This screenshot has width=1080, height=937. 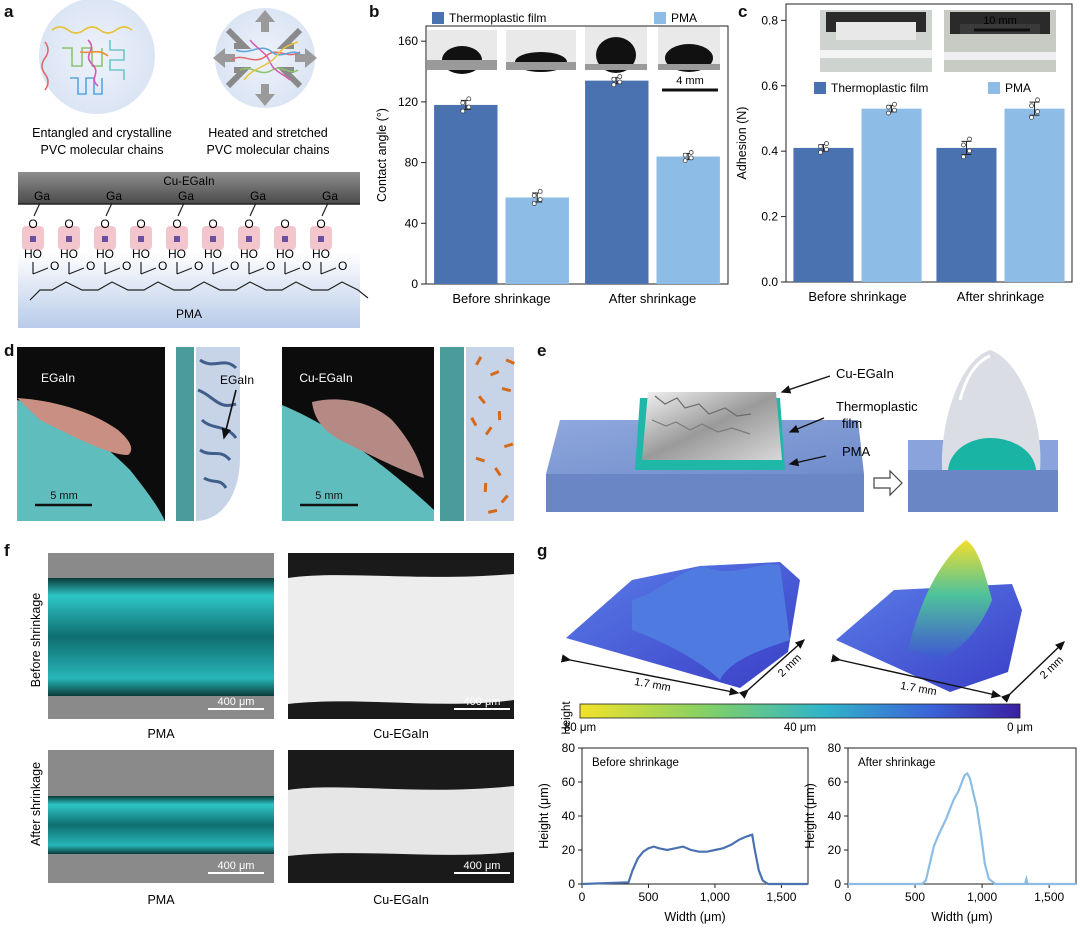 What do you see at coordinates (401, 734) in the screenshot?
I see `f-caption-cu-1: Cu-EGaIn` at bounding box center [401, 734].